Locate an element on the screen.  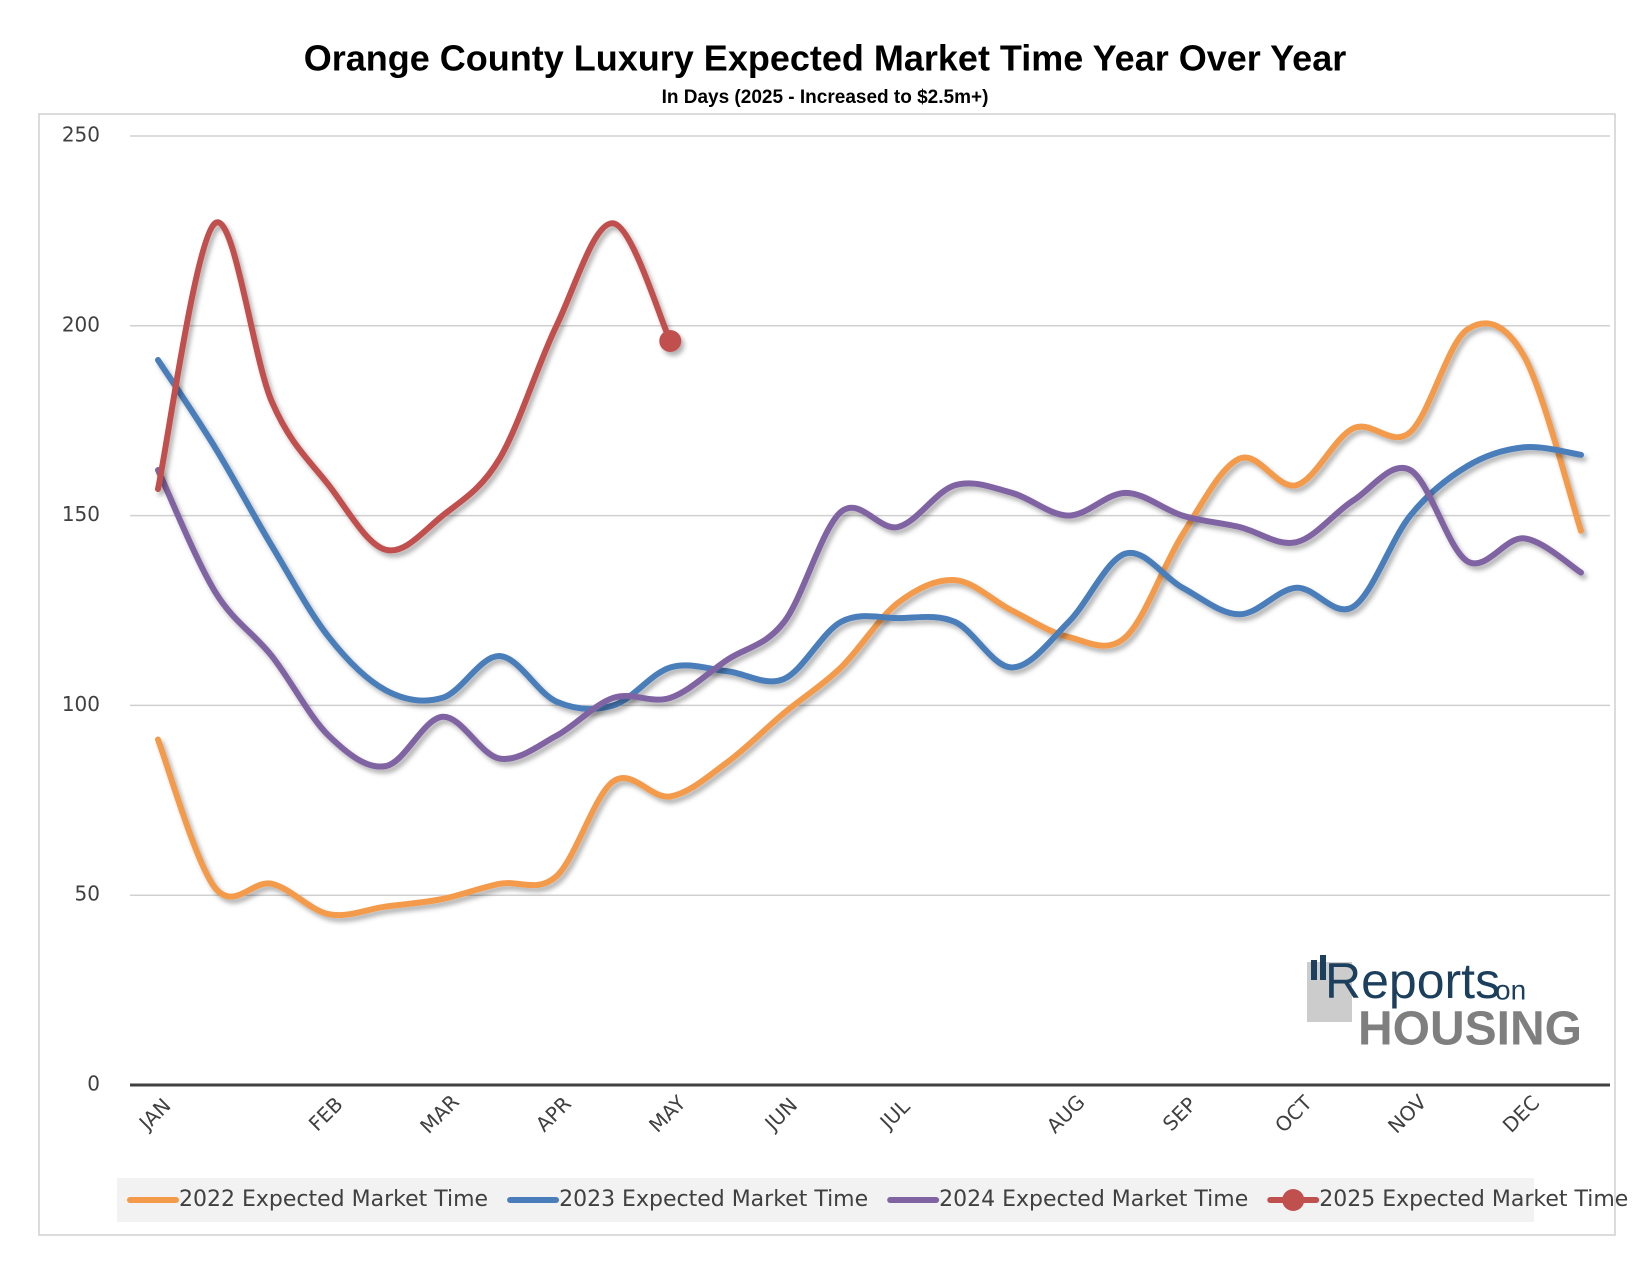
logo-text: HOUSING is located at coordinates (1470, 1029).